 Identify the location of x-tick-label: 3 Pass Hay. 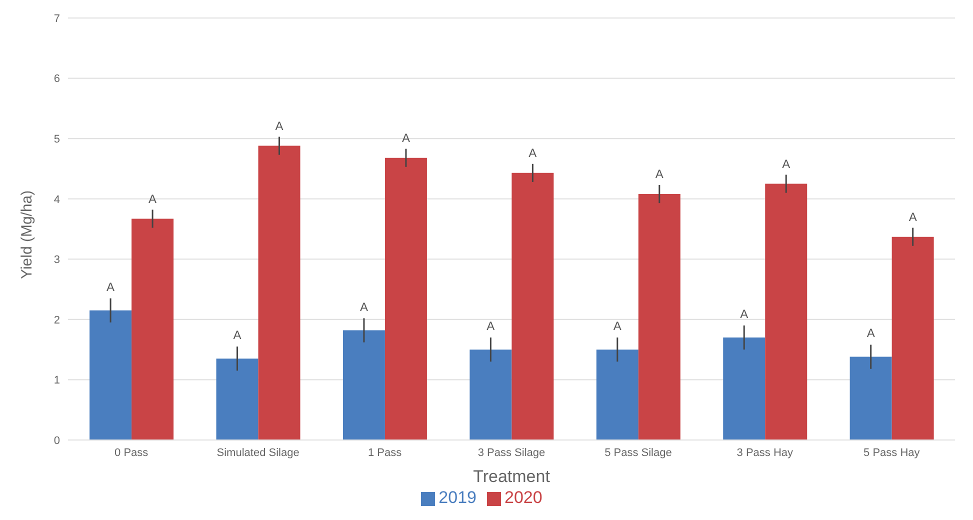
(765, 452).